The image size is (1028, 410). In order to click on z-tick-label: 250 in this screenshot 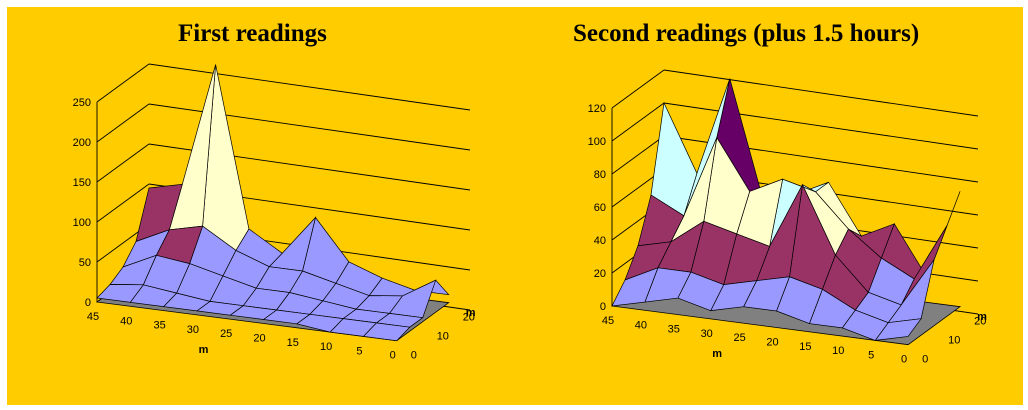, I will do `click(82, 103)`.